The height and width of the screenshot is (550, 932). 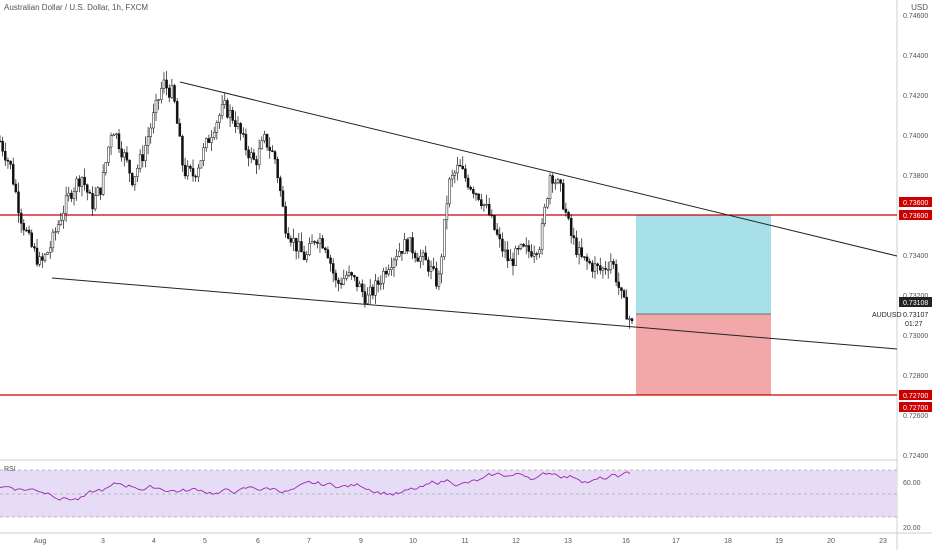 What do you see at coordinates (474, 313) in the screenshot?
I see `lower-trendline` at bounding box center [474, 313].